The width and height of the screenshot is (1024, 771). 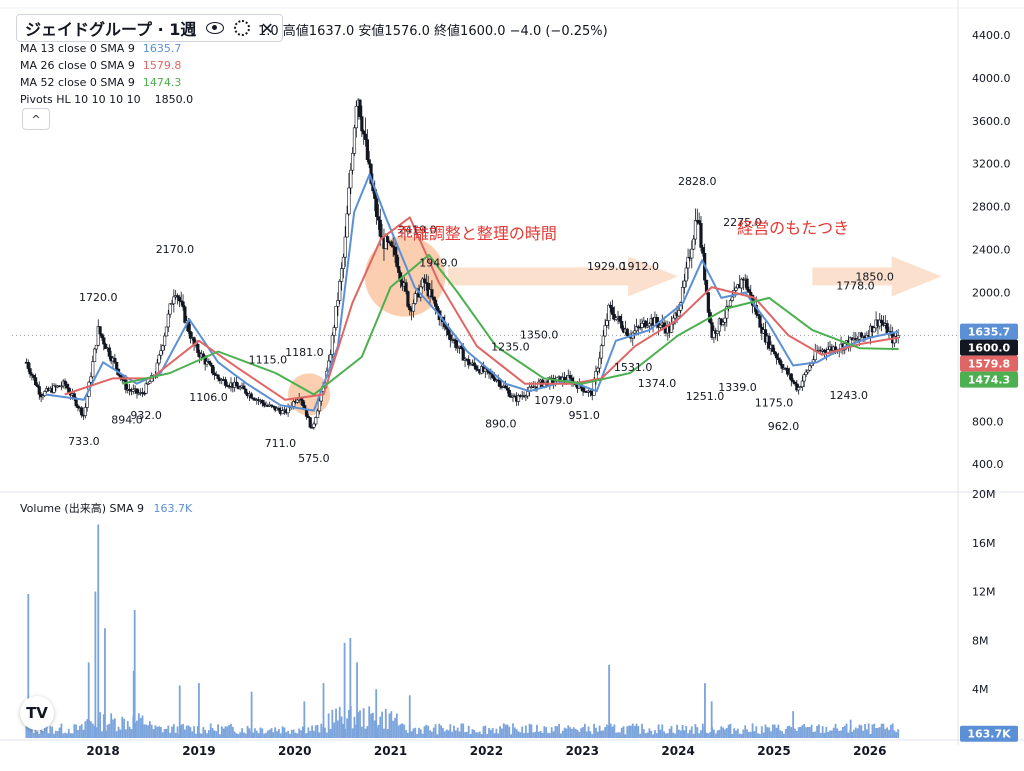 I want to click on legend-row-pivots: Pivots HL 10 10 10 10 1850.0, so click(x=106, y=99).